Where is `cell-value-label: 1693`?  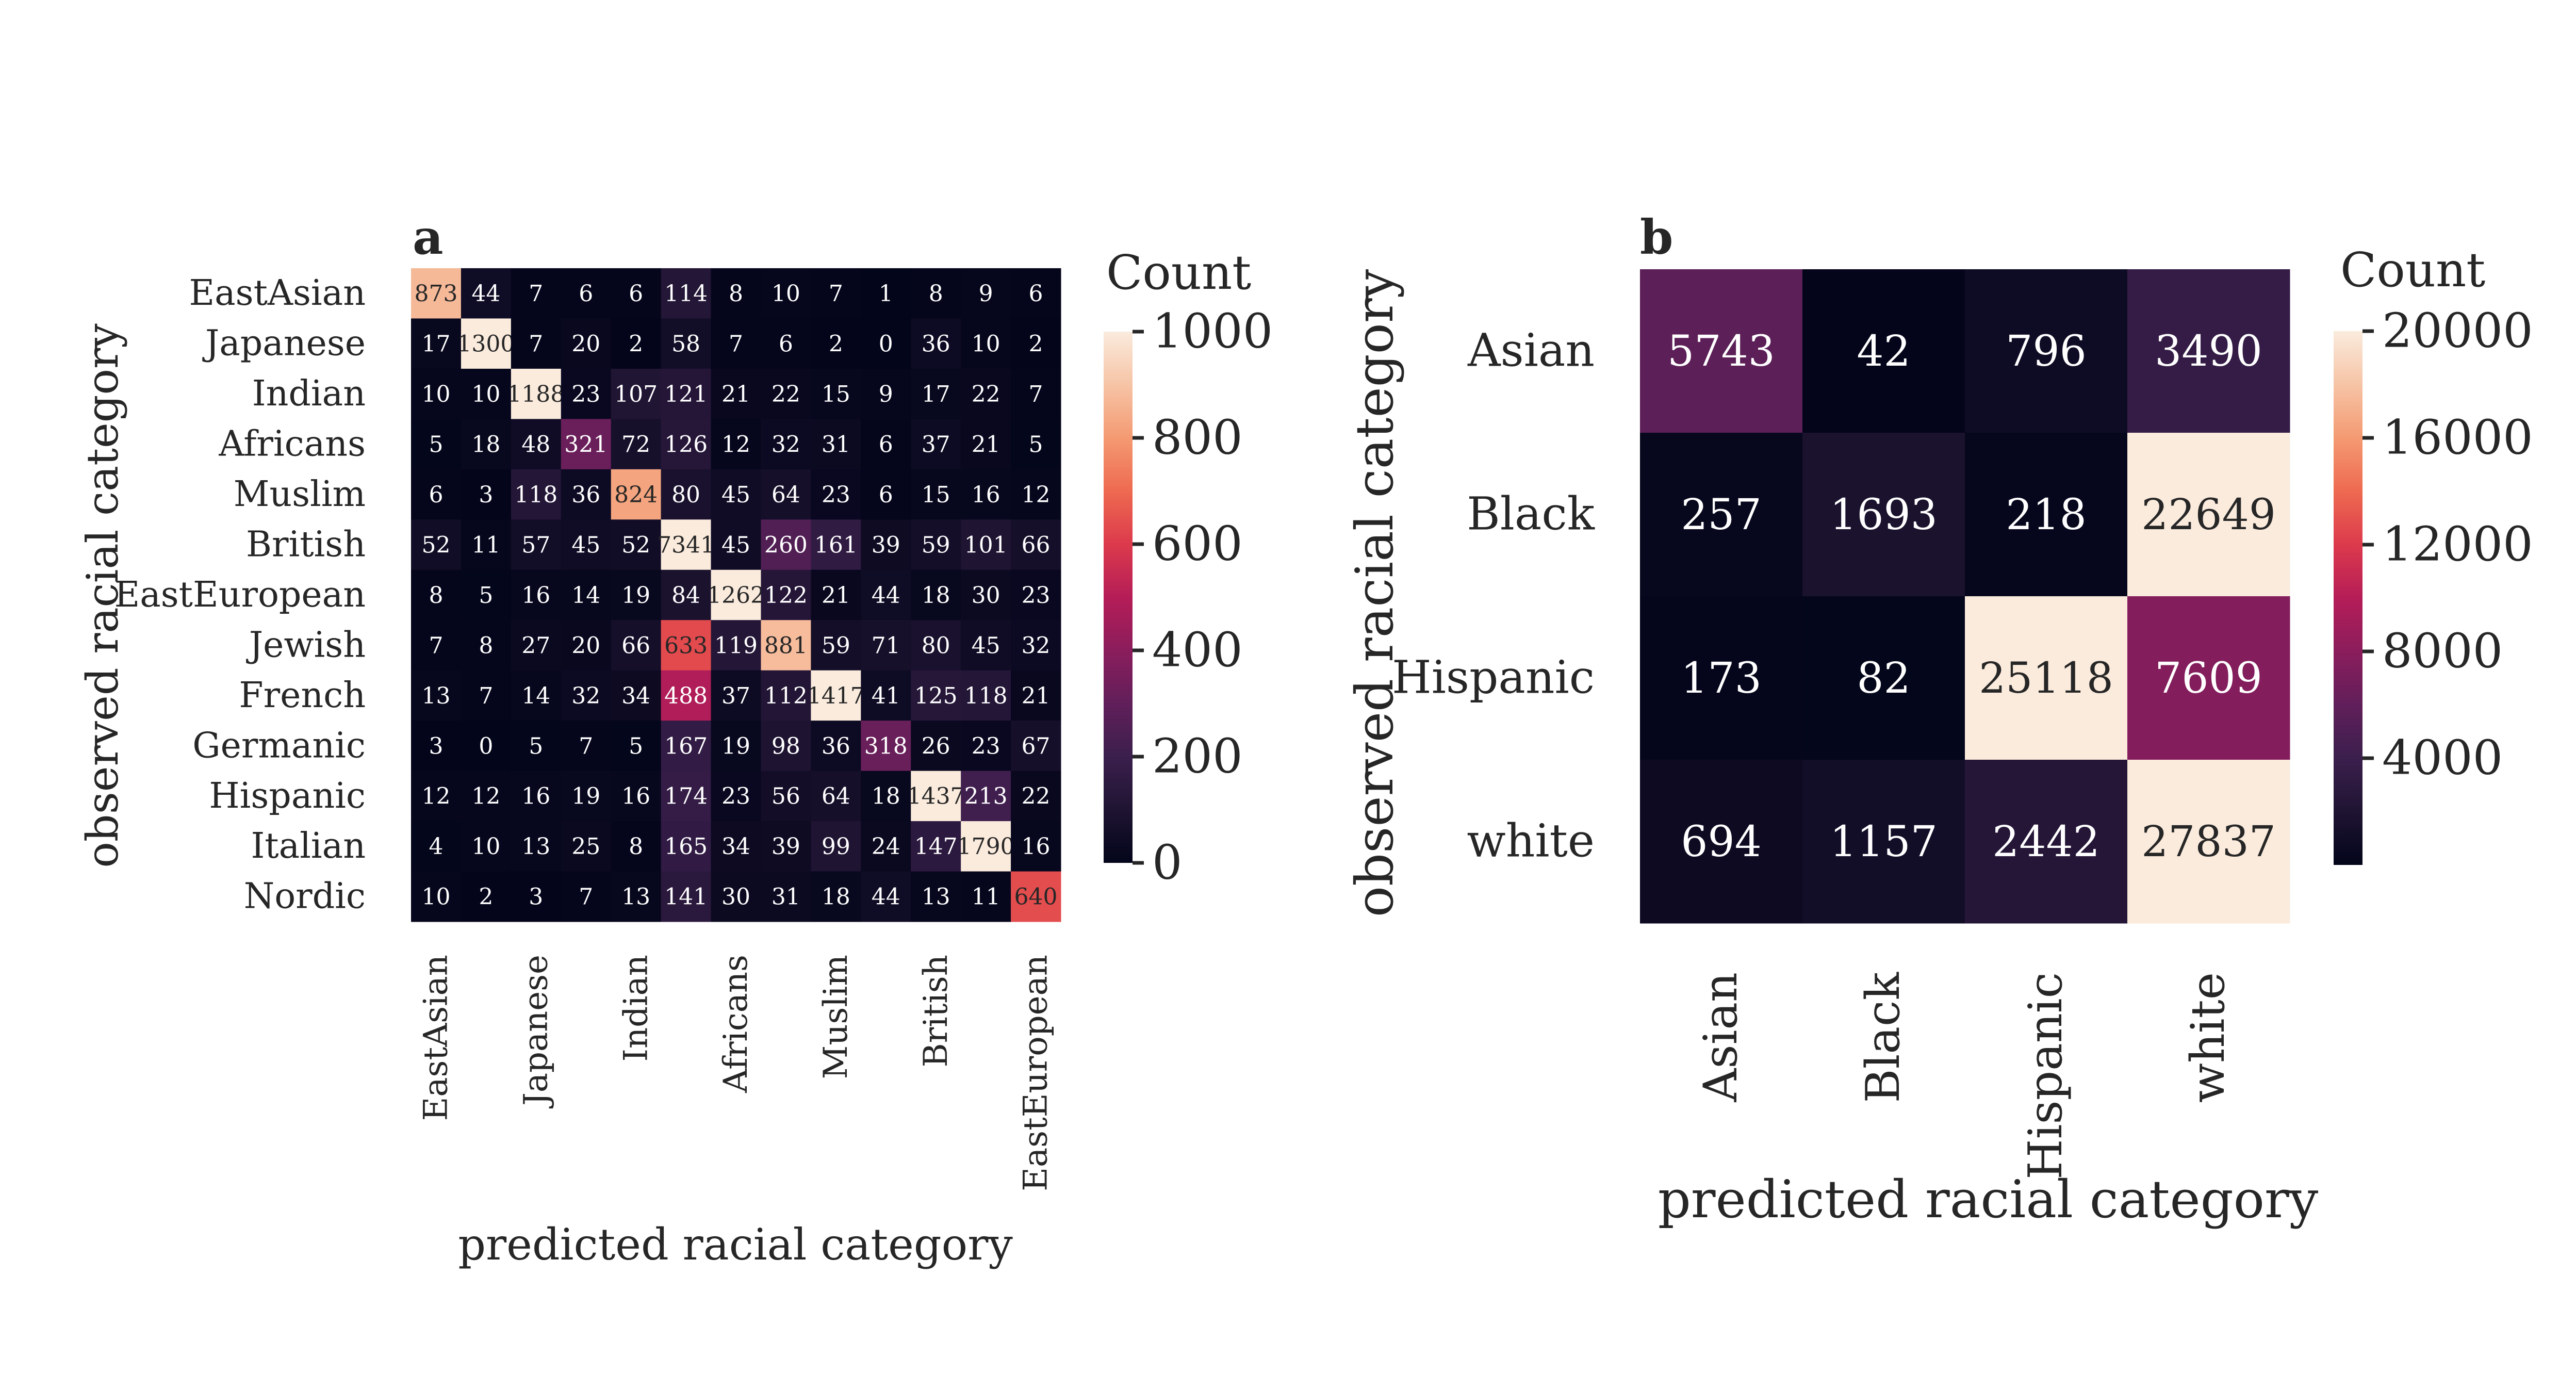
cell-value-label: 1693 is located at coordinates (1884, 514).